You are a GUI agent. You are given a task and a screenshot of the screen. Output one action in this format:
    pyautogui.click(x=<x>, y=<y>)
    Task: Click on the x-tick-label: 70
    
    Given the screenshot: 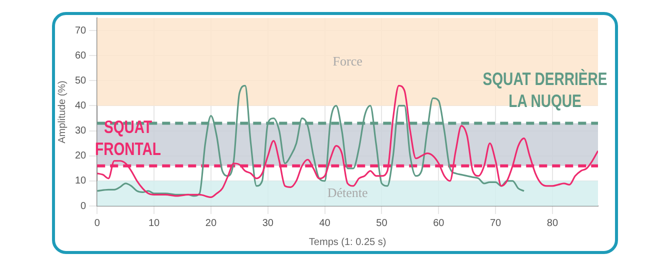 What is the action you would take?
    pyautogui.click(x=496, y=223)
    